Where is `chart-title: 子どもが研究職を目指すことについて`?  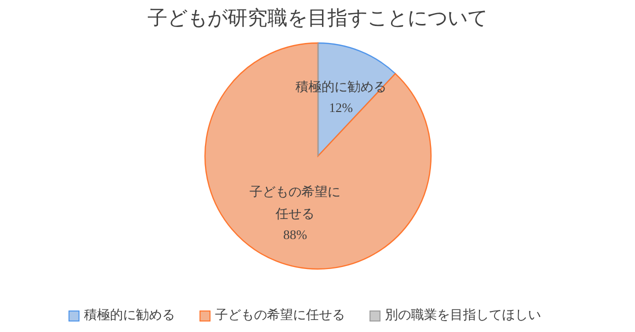
chart-title: 子どもが研究職を目指すことについて is located at coordinates (318, 19).